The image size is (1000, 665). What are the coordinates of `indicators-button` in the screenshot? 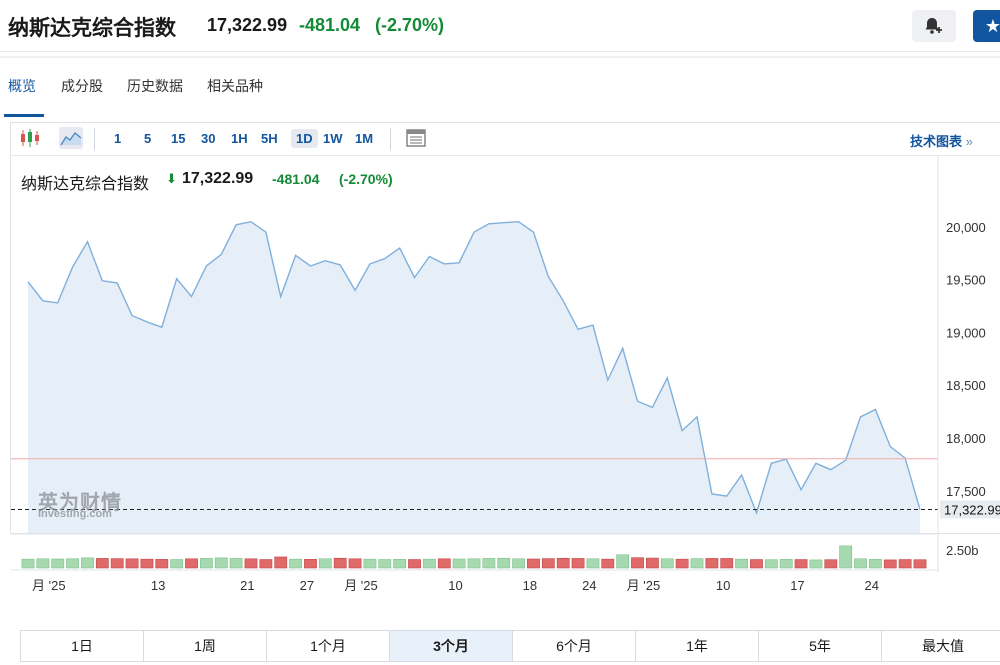 It's located at (416, 138).